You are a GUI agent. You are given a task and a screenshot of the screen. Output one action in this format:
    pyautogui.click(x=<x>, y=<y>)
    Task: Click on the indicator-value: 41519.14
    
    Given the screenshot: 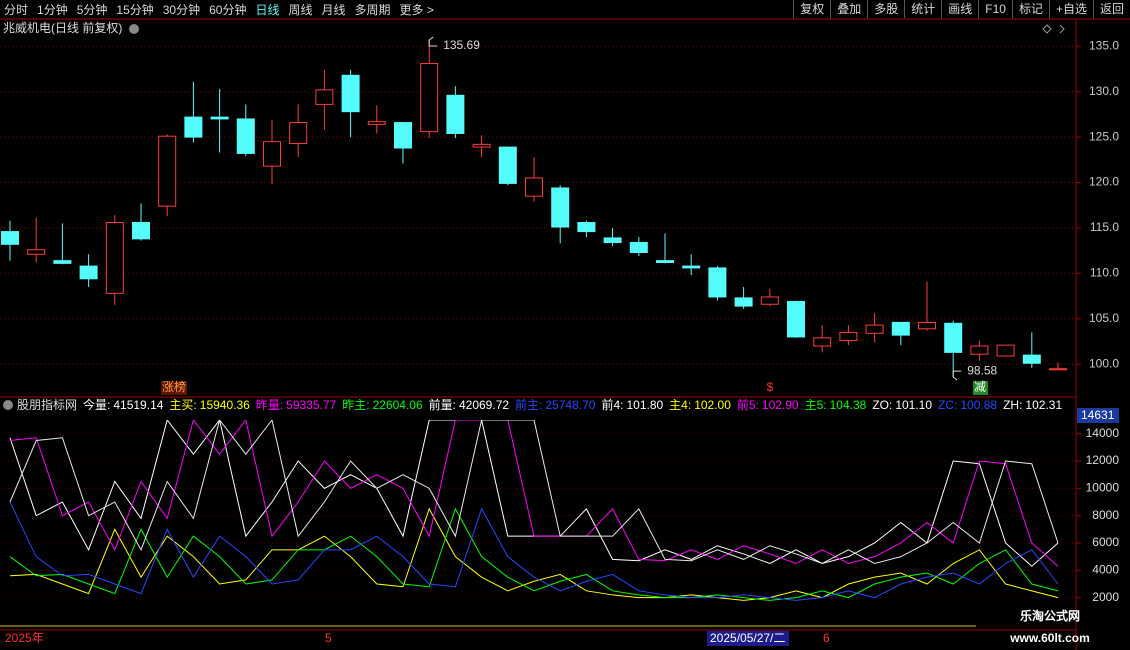 What is the action you would take?
    pyautogui.click(x=138, y=405)
    